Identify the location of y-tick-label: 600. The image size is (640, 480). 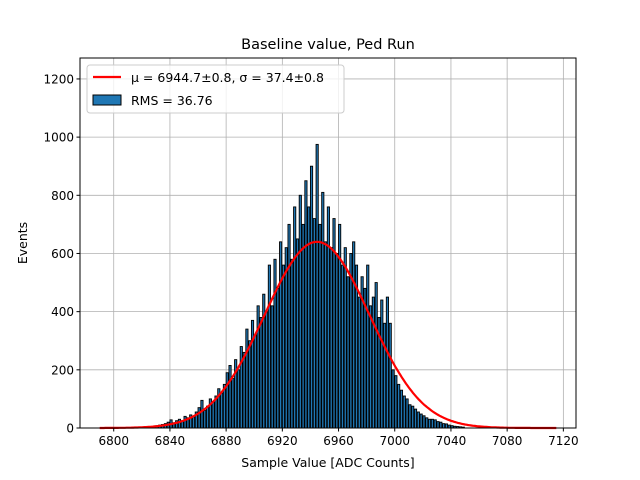
(62, 254).